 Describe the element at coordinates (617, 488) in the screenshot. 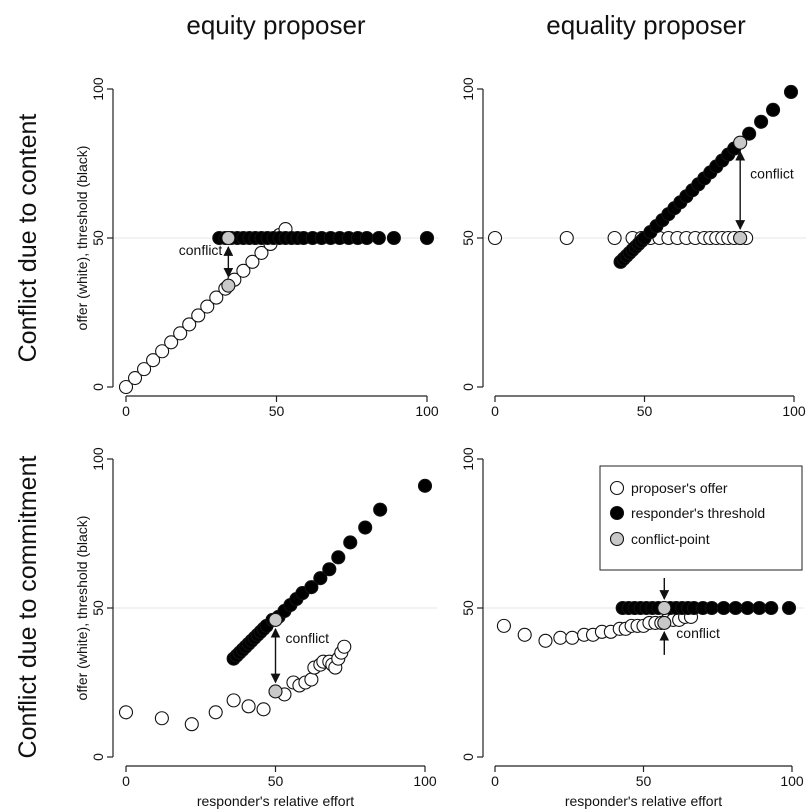

I see `legend-marker-offer` at that location.